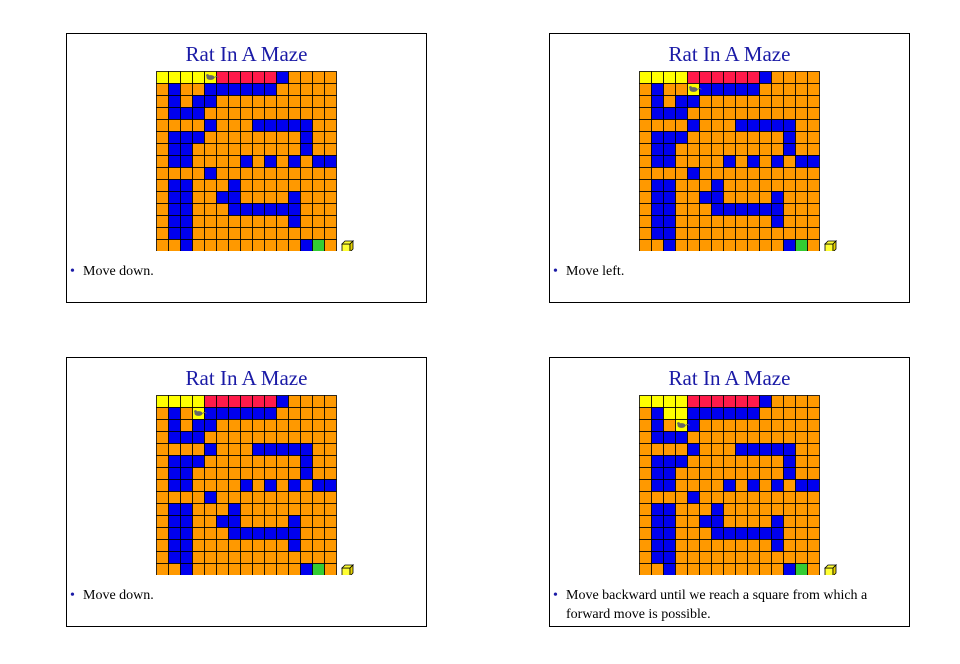  Describe the element at coordinates (246, 271) in the screenshot. I see `bullet-item: • Move down.` at that location.